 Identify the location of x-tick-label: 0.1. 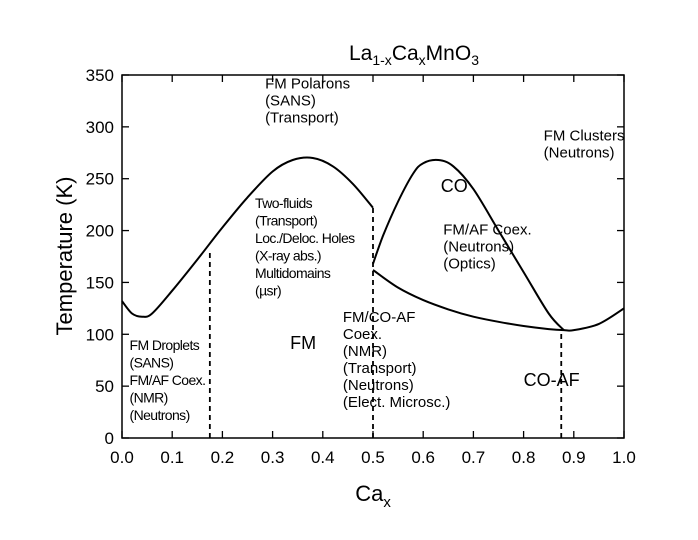
(172, 457).